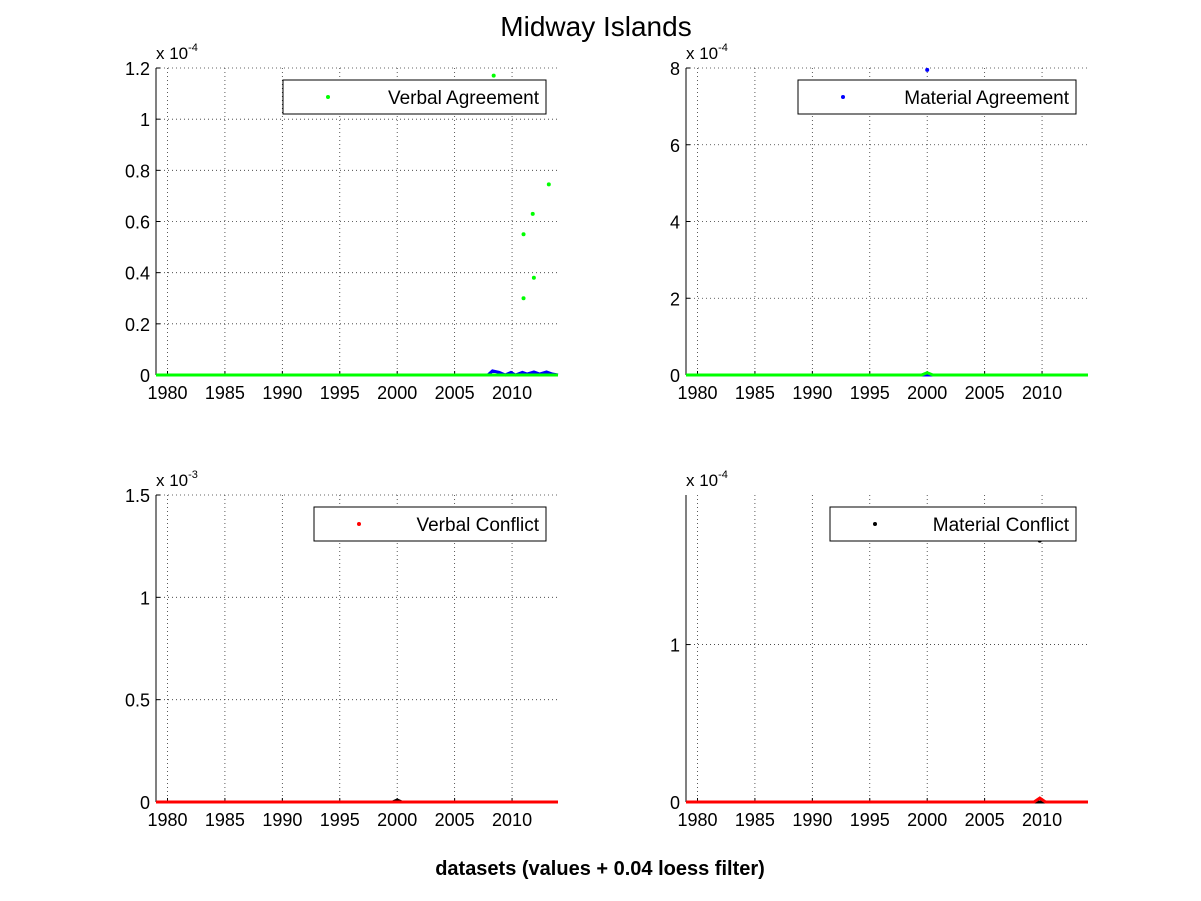 Image resolution: width=1201 pixels, height=901 pixels. Describe the element at coordinates (985, 820) in the screenshot. I see `p3-x-tick-label-5: 2005` at that location.